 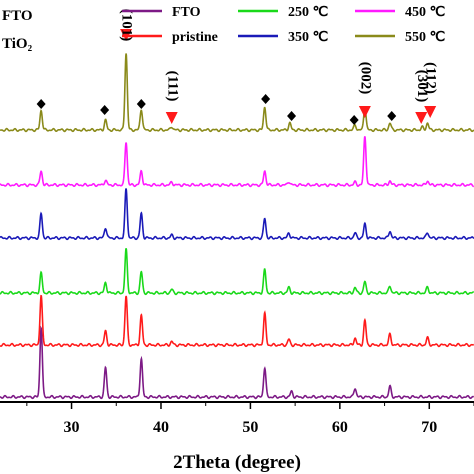 I want to click on legend-entry-label: 450 ℃, so click(x=425, y=12).